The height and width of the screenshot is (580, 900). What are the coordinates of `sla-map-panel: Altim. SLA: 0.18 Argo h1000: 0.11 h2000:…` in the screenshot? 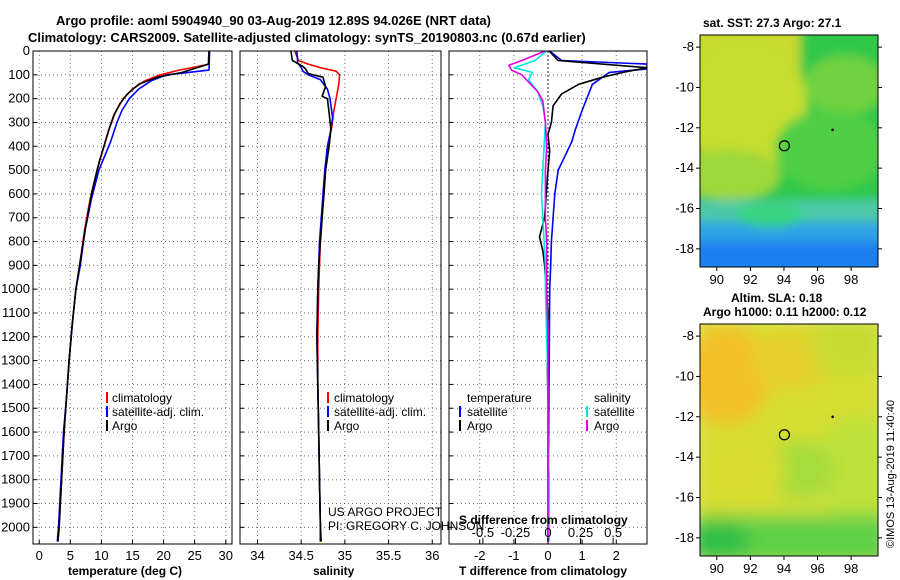 It's located at (778, 433).